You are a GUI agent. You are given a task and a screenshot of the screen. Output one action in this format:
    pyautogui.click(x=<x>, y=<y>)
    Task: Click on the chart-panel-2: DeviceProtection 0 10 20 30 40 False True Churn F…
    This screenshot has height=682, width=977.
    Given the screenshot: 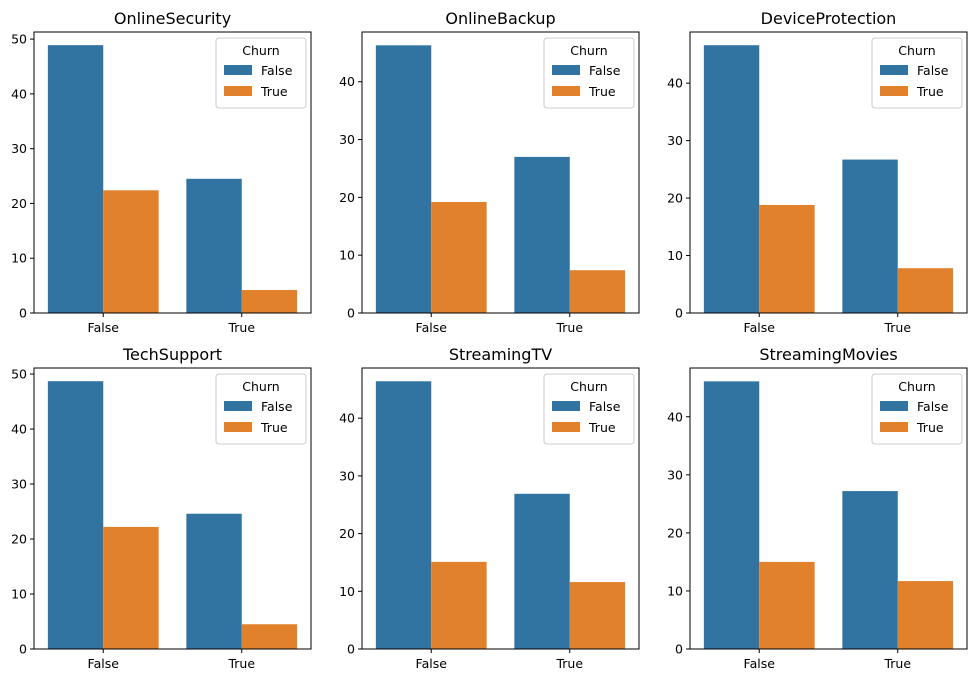 What is the action you would take?
    pyautogui.click(x=817, y=172)
    